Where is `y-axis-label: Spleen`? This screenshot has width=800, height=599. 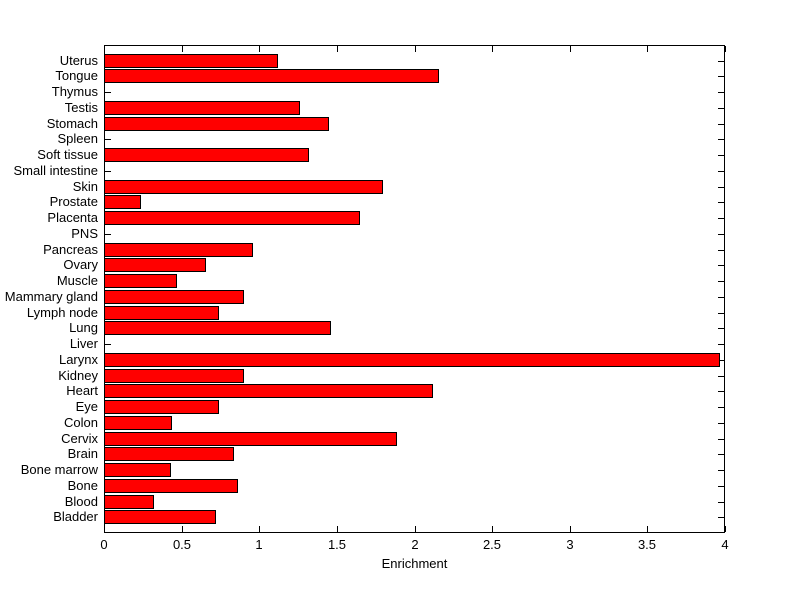 y-axis-label: Spleen is located at coordinates (77, 139).